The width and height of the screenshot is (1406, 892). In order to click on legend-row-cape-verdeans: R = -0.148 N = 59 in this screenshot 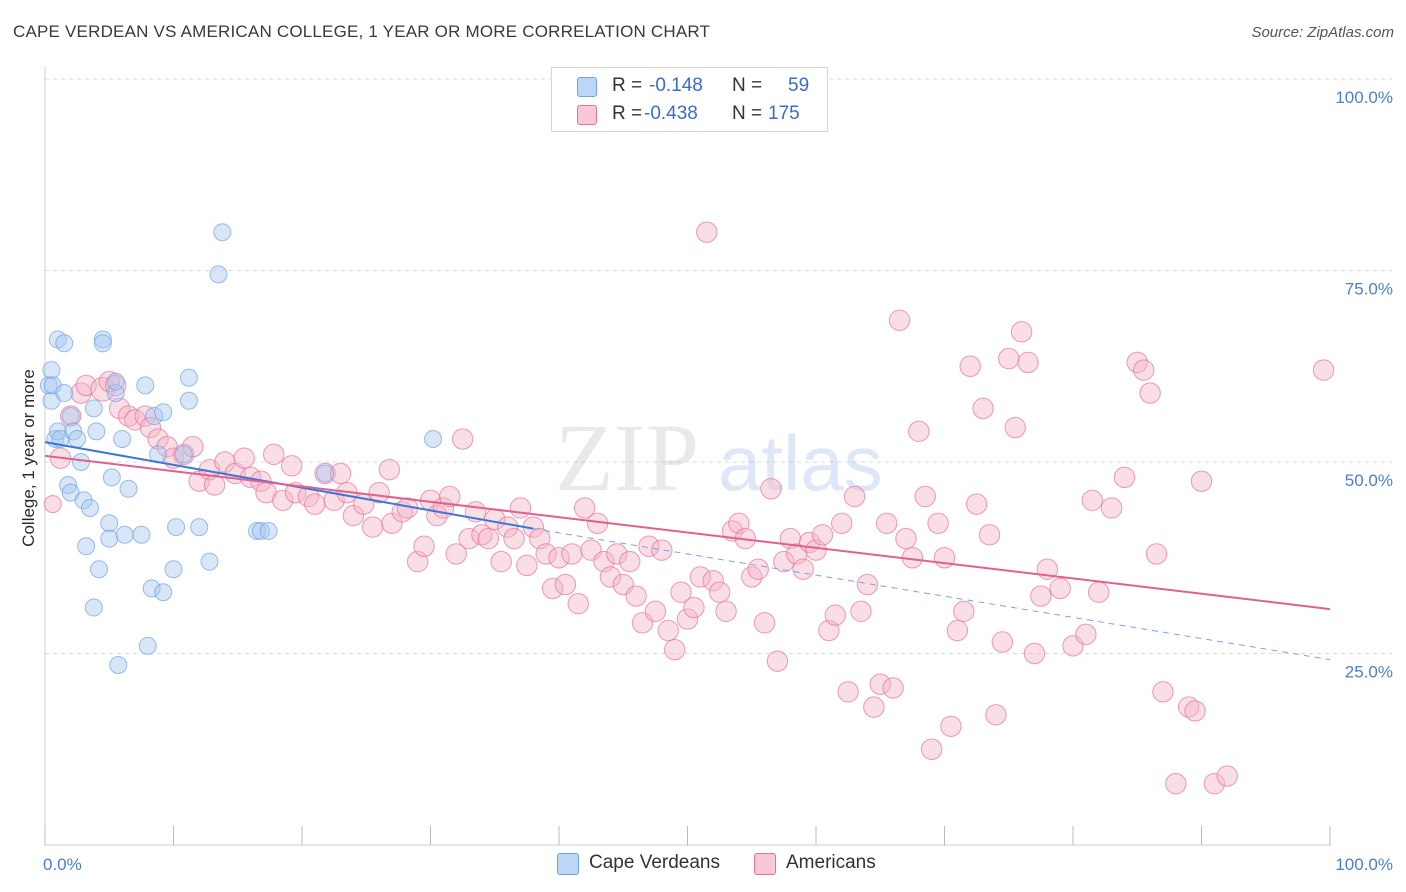, I will do `click(689, 87)`.